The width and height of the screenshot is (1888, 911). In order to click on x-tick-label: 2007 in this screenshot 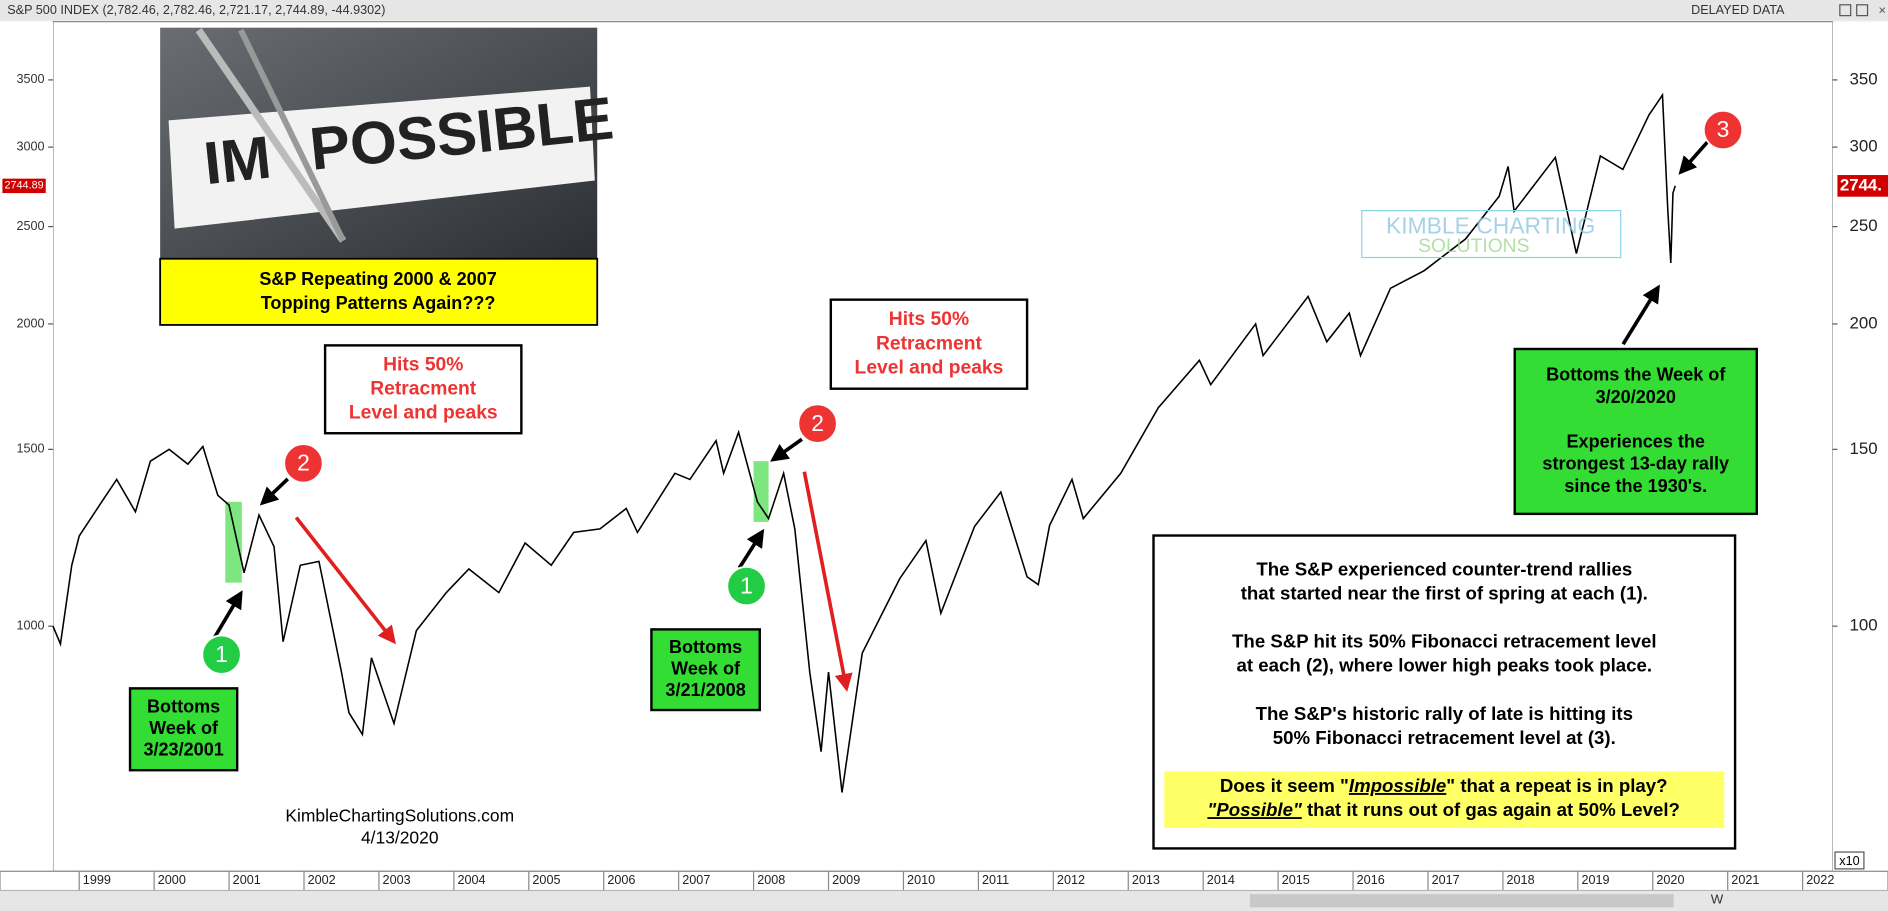, I will do `click(696, 880)`.